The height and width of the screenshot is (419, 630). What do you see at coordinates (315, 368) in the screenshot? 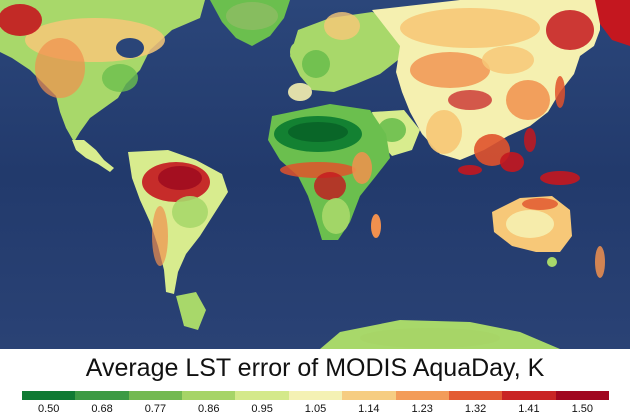
I see `map-title: Average LST error of MODIS AquaDay, K` at bounding box center [315, 368].